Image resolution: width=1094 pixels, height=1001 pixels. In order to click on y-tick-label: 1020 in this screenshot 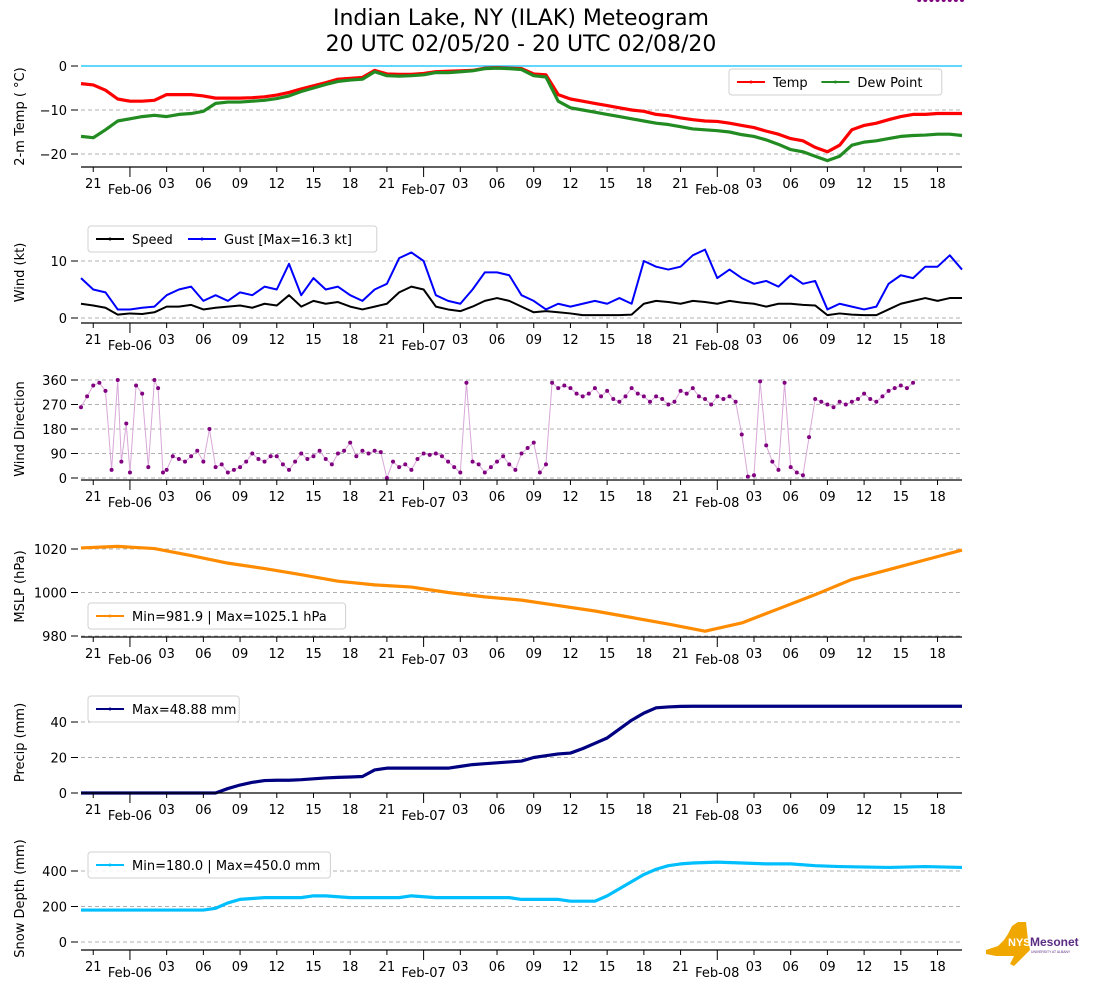, I will do `click(50, 550)`.